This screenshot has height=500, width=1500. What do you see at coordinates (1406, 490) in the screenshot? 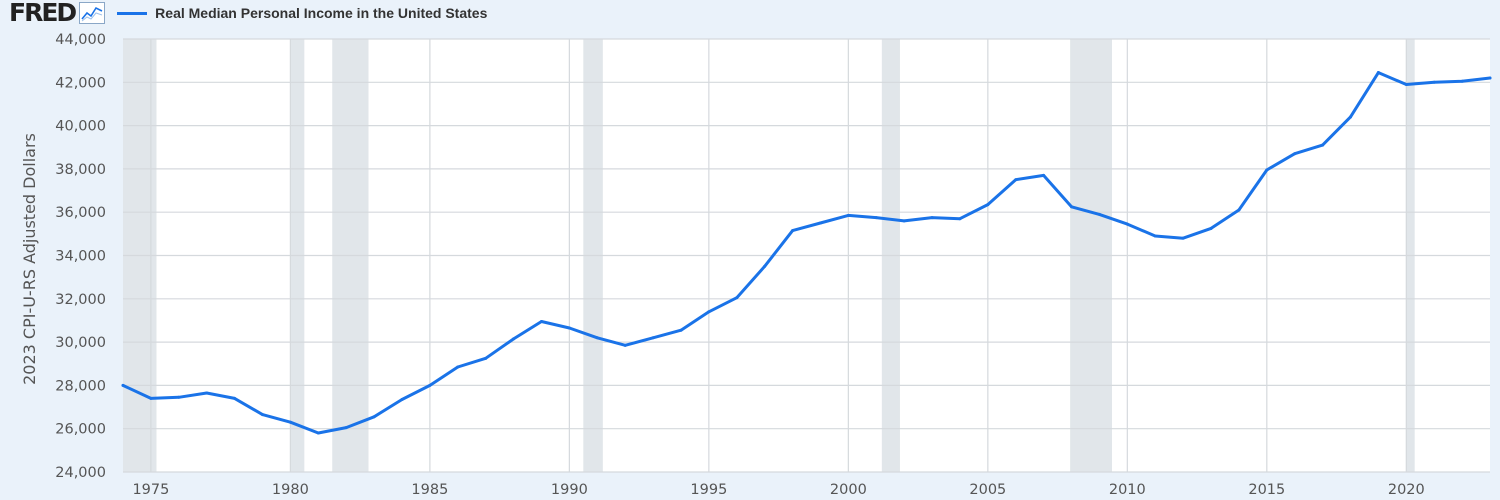
I see `x-tick-label: 2020` at bounding box center [1406, 490].